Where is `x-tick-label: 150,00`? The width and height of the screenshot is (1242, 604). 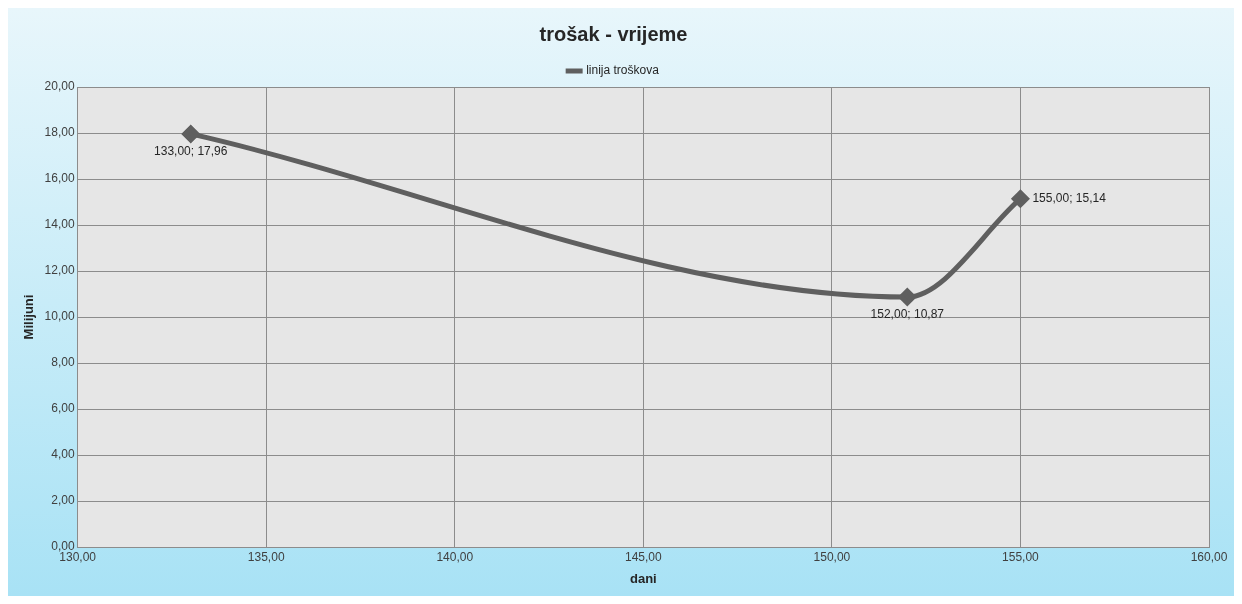 x-tick-label: 150,00 is located at coordinates (832, 556).